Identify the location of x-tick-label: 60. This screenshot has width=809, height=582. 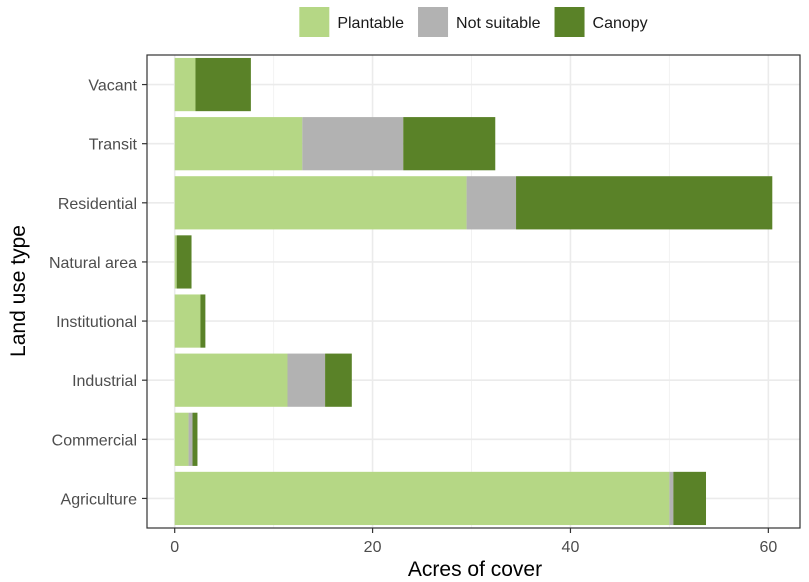
(768, 547).